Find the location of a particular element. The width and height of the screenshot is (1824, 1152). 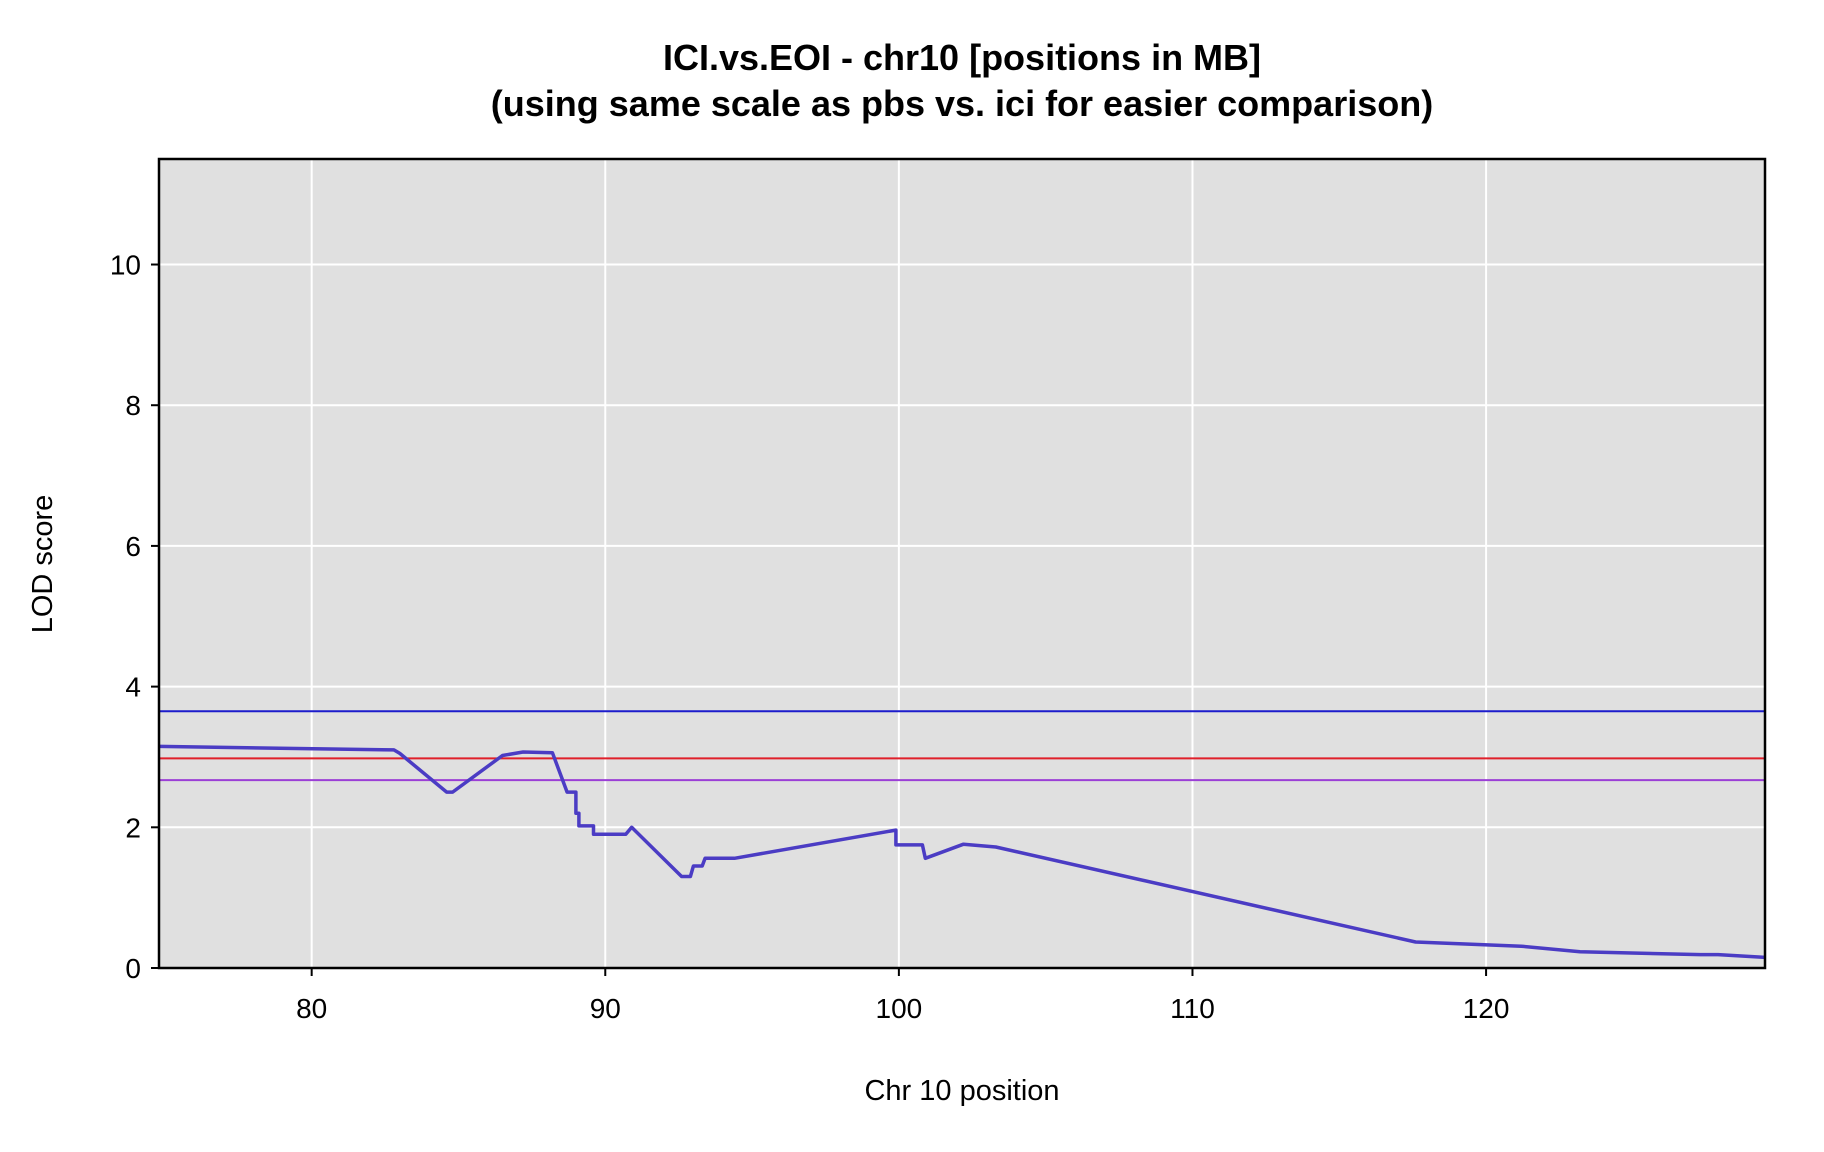

x-axis-label: Chr 10 position is located at coordinates (961, 1091).